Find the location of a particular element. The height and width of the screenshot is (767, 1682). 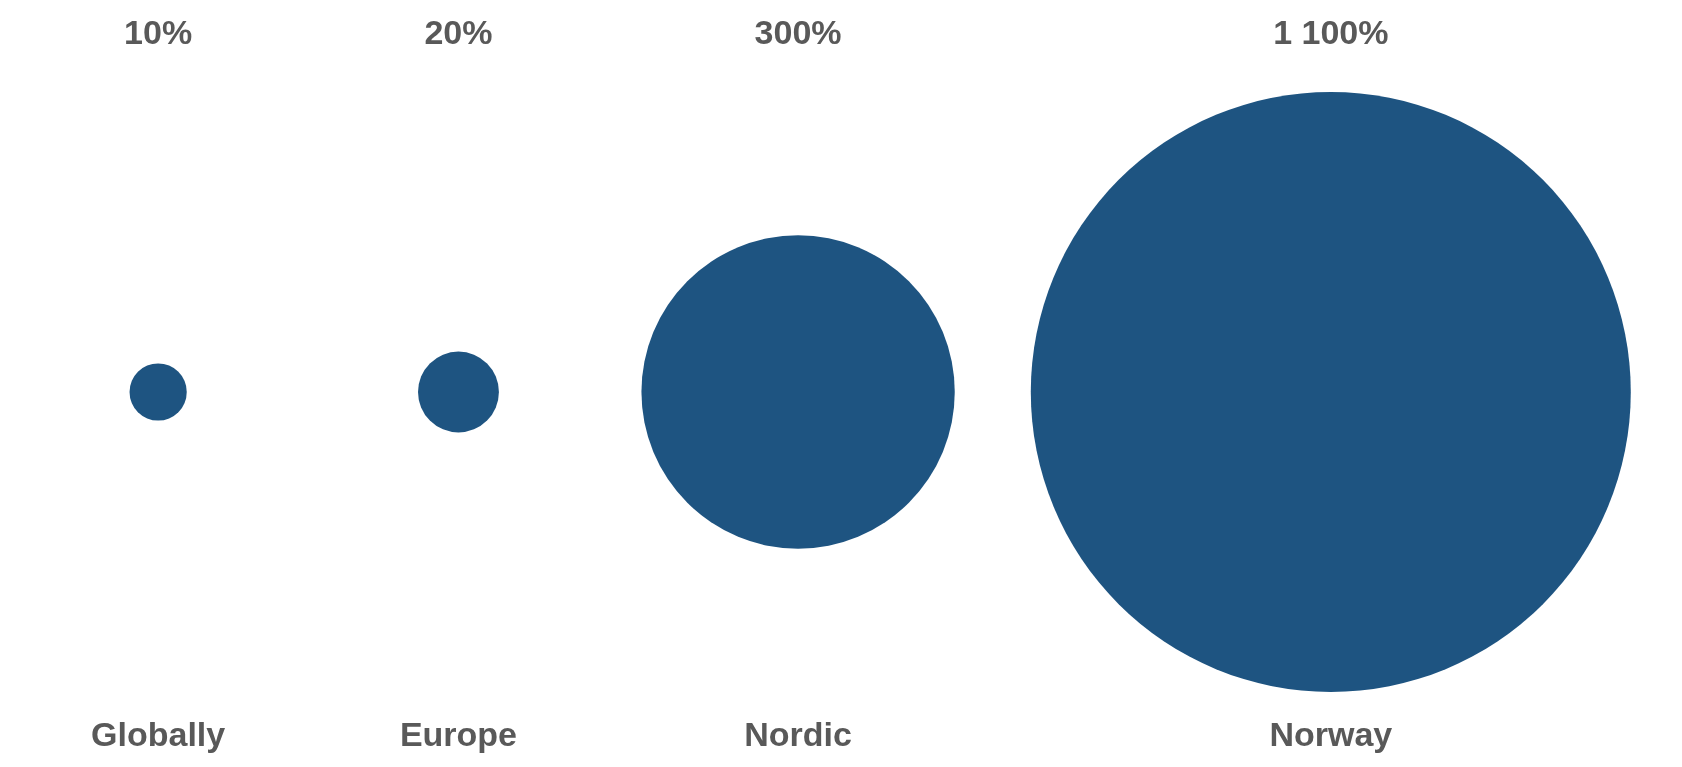

category-label: Norway is located at coordinates (1331, 734).